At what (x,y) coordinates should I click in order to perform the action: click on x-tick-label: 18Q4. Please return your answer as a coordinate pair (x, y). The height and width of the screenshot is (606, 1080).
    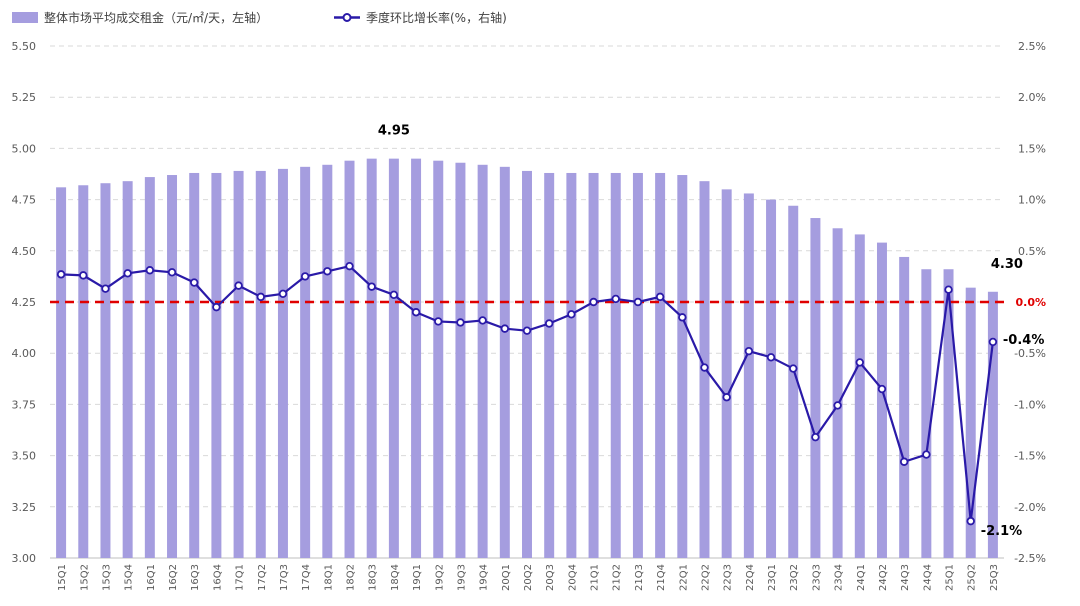
    Looking at the image, I should click on (395, 577).